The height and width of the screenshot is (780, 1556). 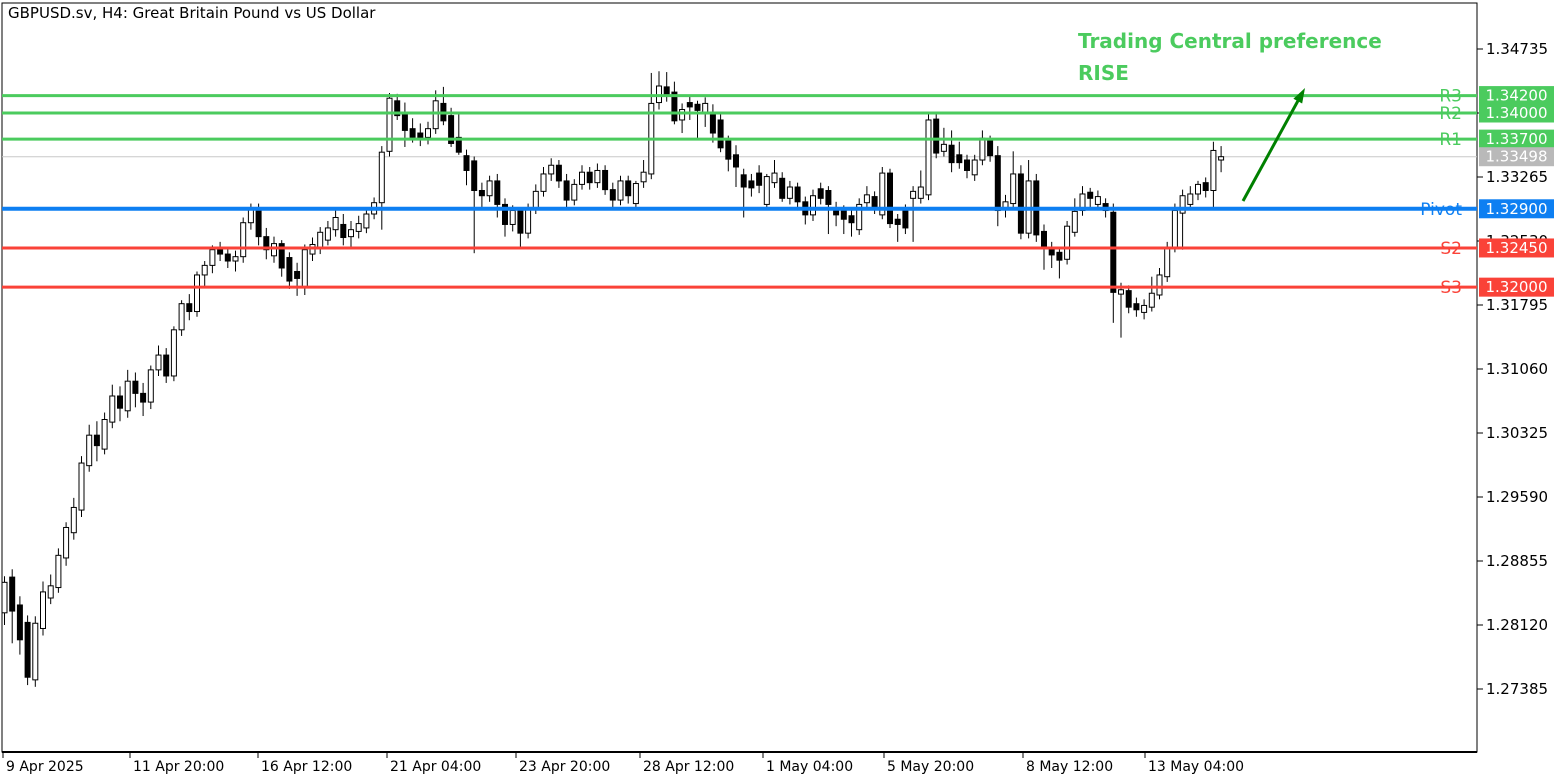 I want to click on current-price-badge, so click(x=1516, y=157).